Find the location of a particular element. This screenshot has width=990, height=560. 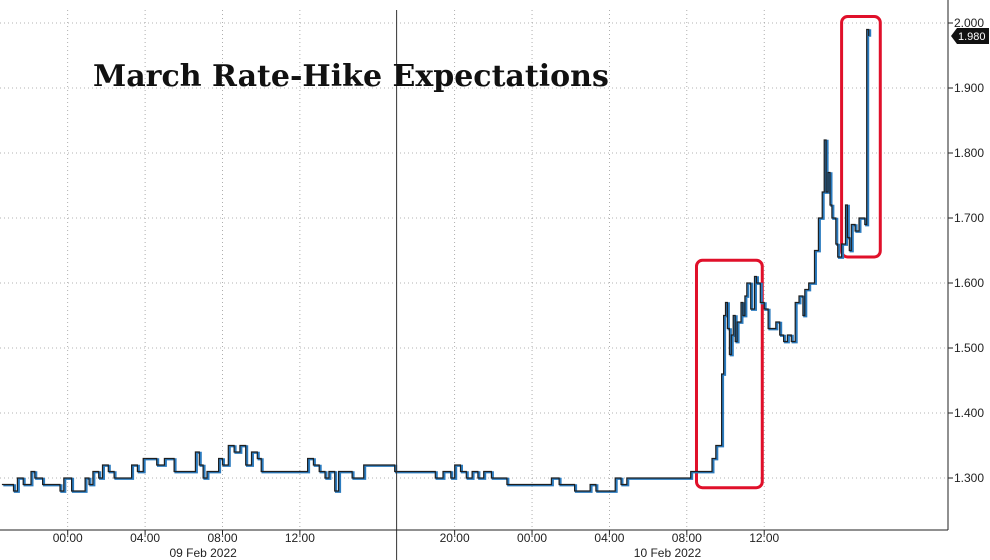

x-tick-label: 20:00 is located at coordinates (455, 538).